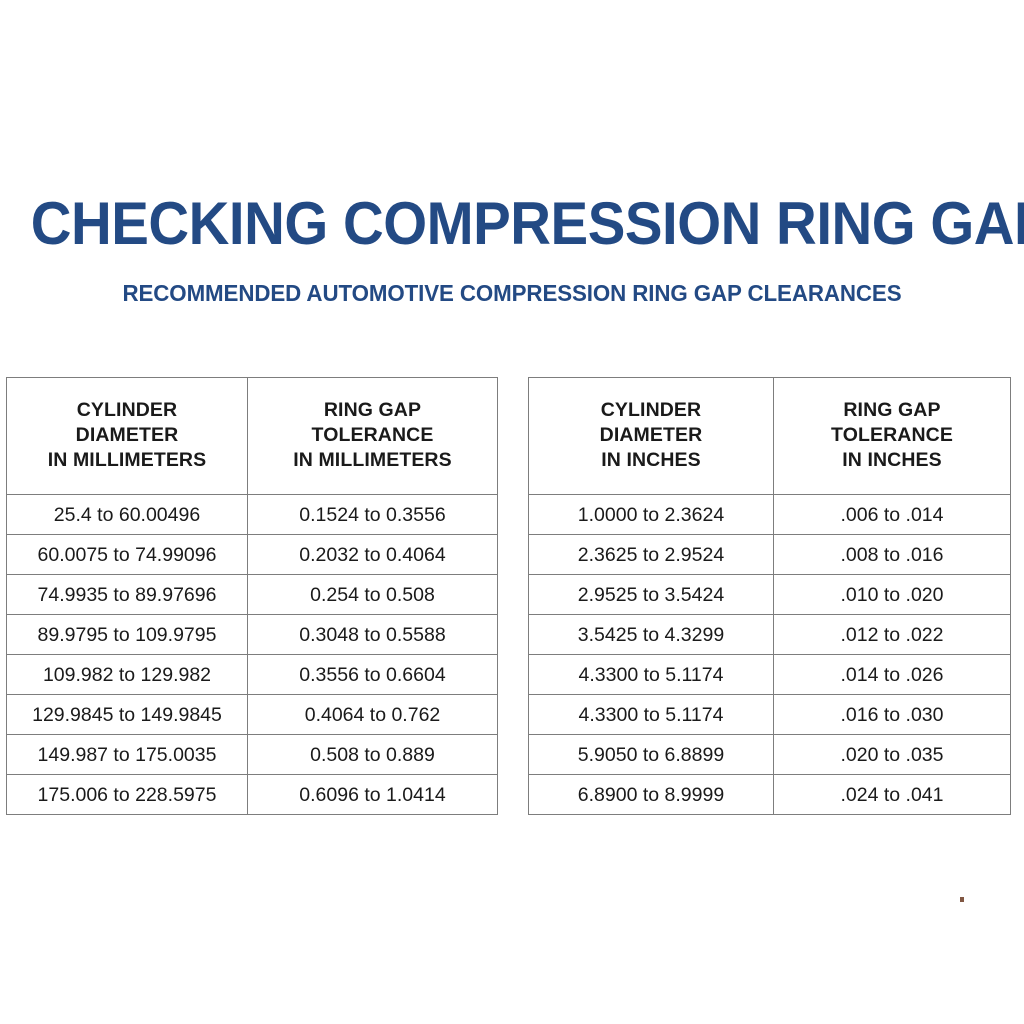 This screenshot has width=1024, height=1024. Describe the element at coordinates (892, 514) in the screenshot. I see `cell-ring-gap-tolerance: .006 to .014` at that location.